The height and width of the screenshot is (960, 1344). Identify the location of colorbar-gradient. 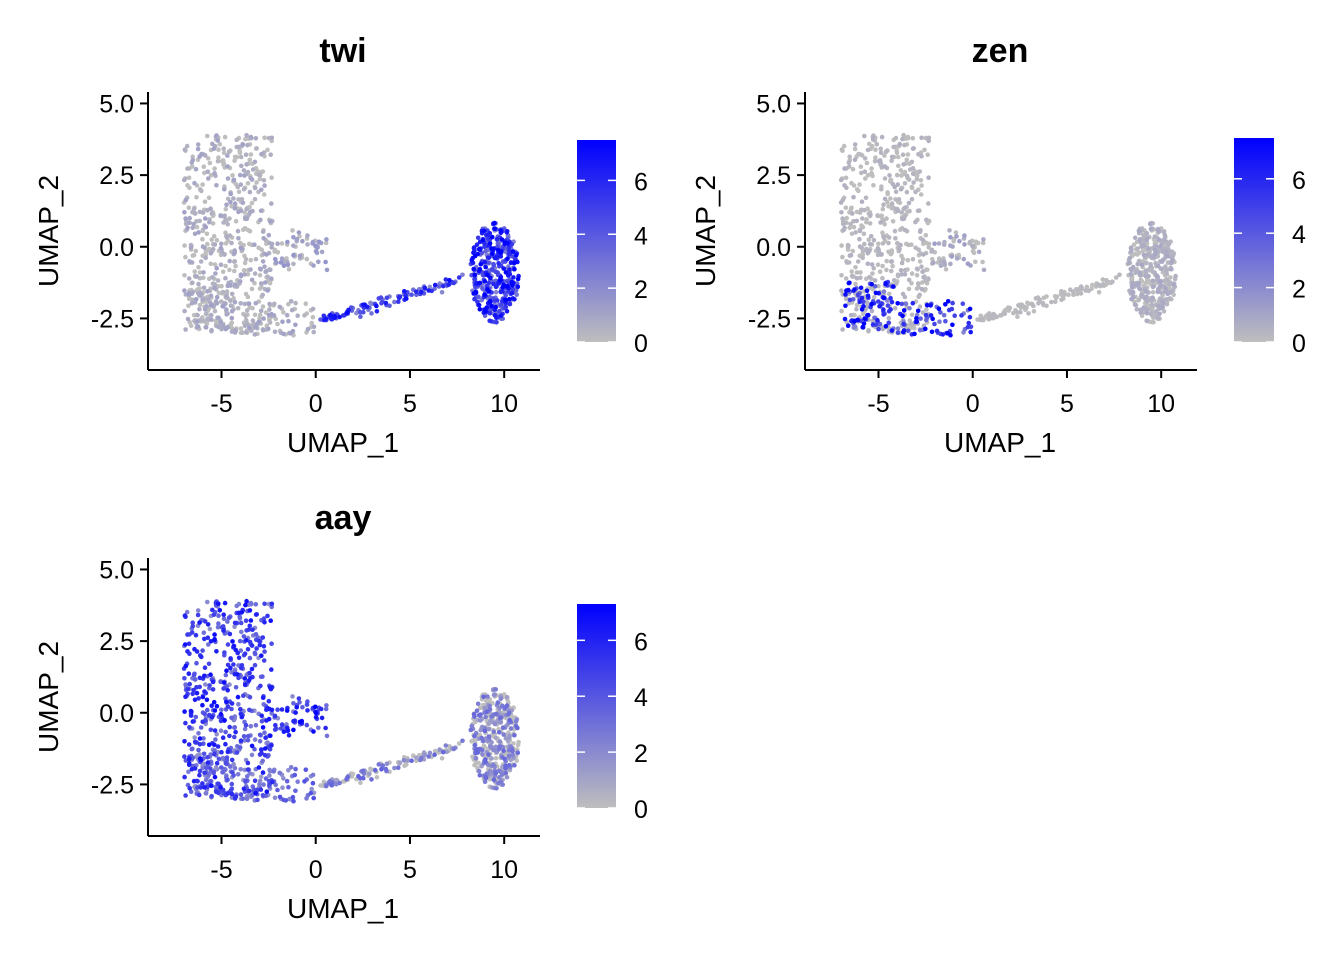
(1254, 240).